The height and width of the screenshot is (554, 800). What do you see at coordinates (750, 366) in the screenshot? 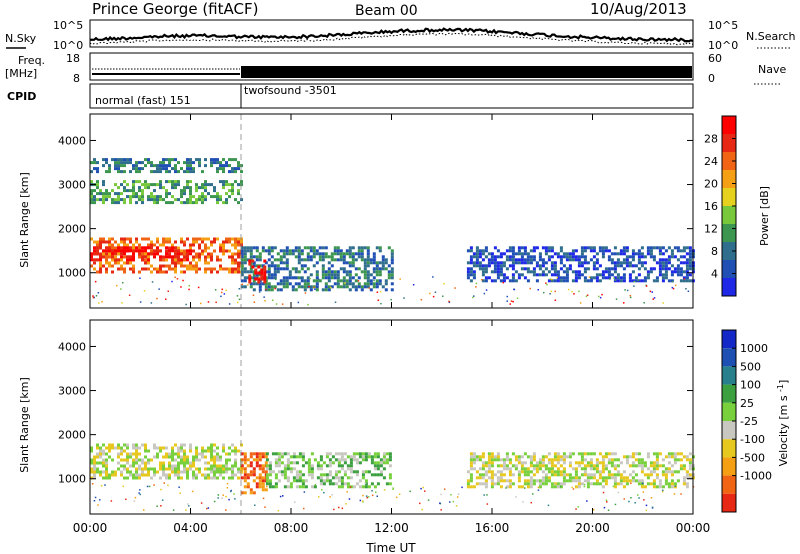
I see `velocity-colorbar-tick: 500` at bounding box center [750, 366].